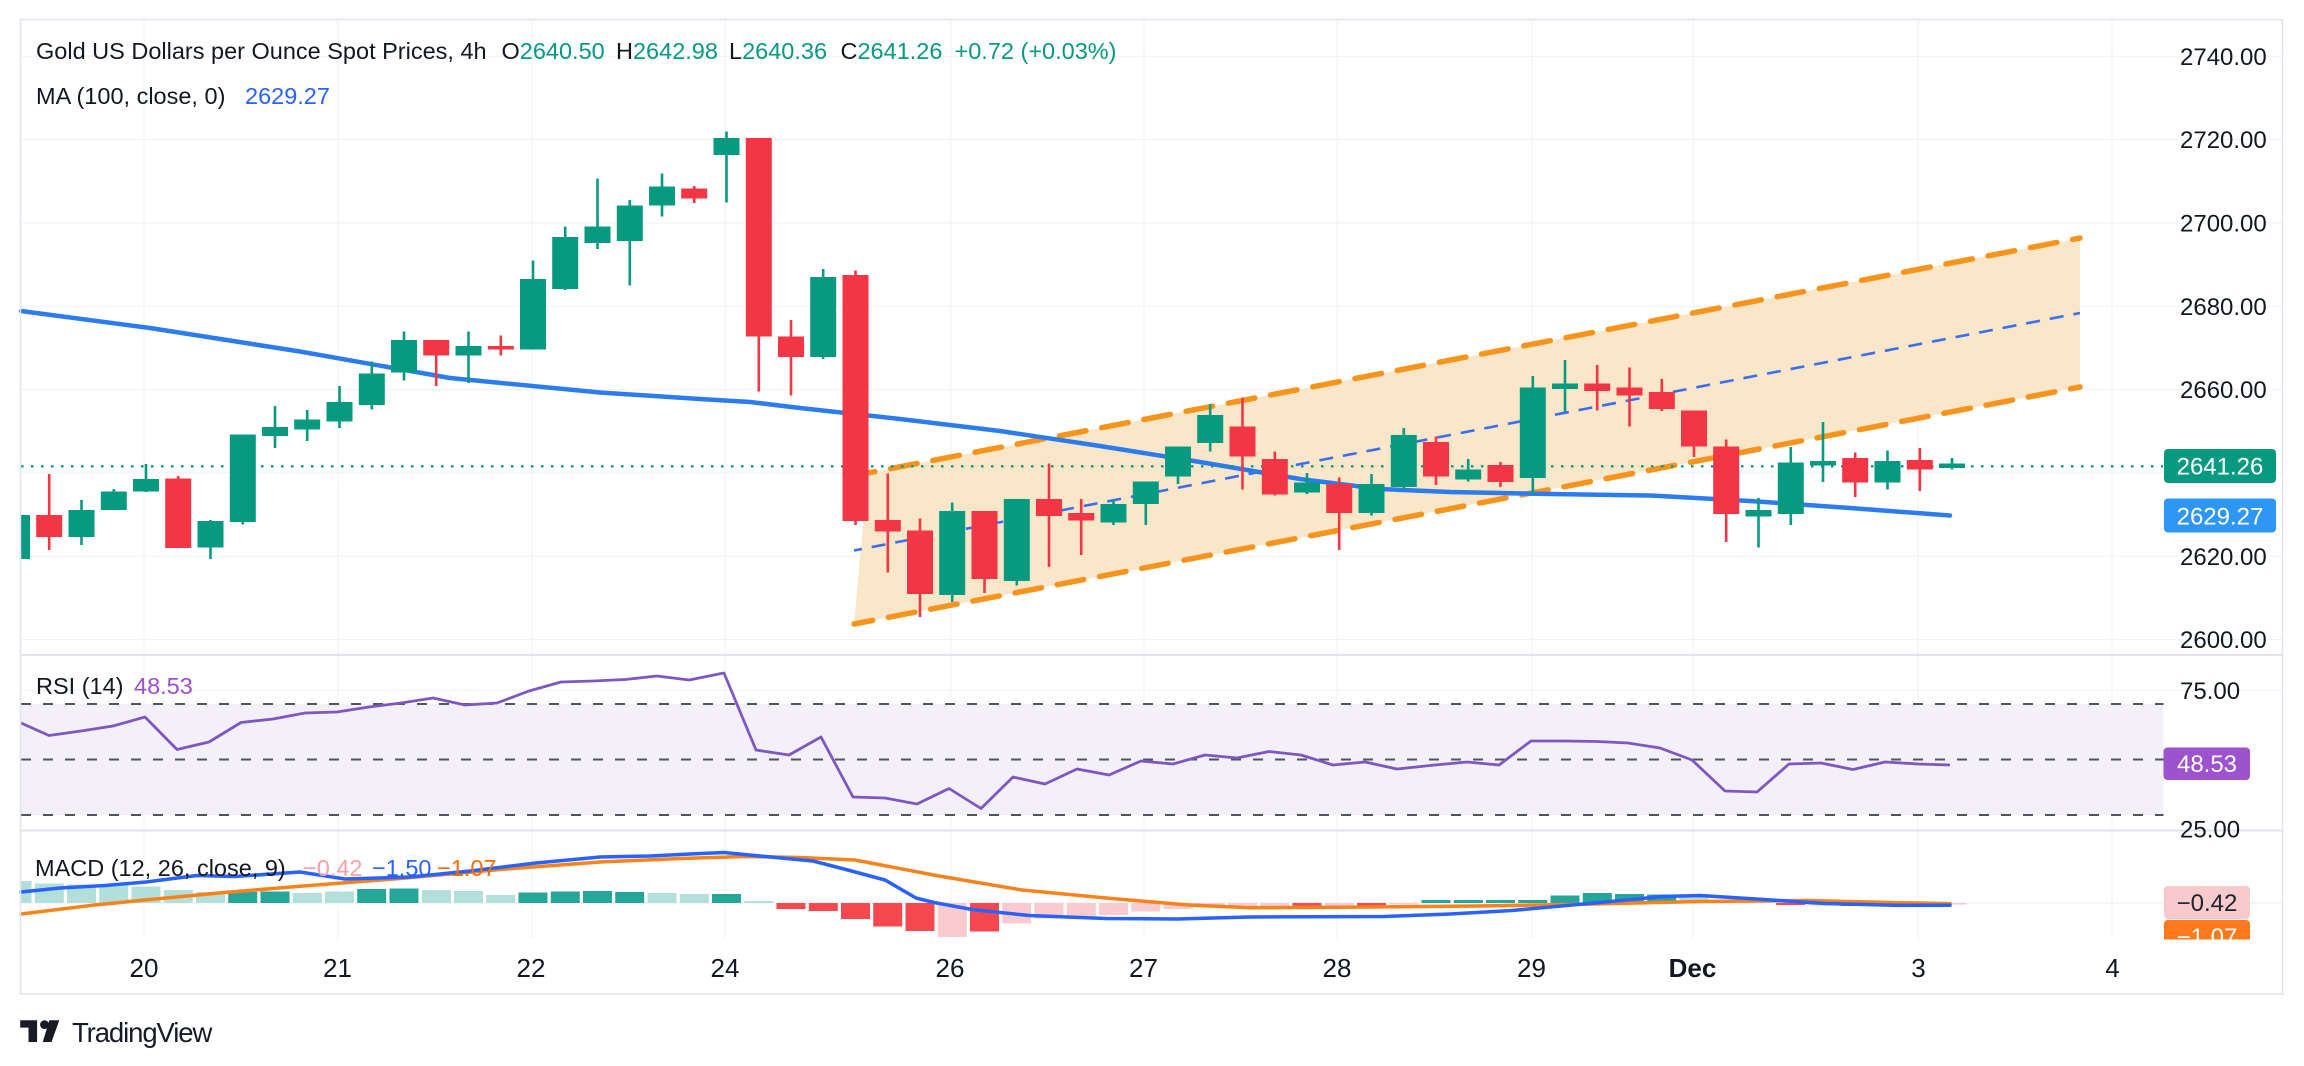 The height and width of the screenshot is (1066, 2304). I want to click on svg-text: 2740.00, so click(2223, 57).